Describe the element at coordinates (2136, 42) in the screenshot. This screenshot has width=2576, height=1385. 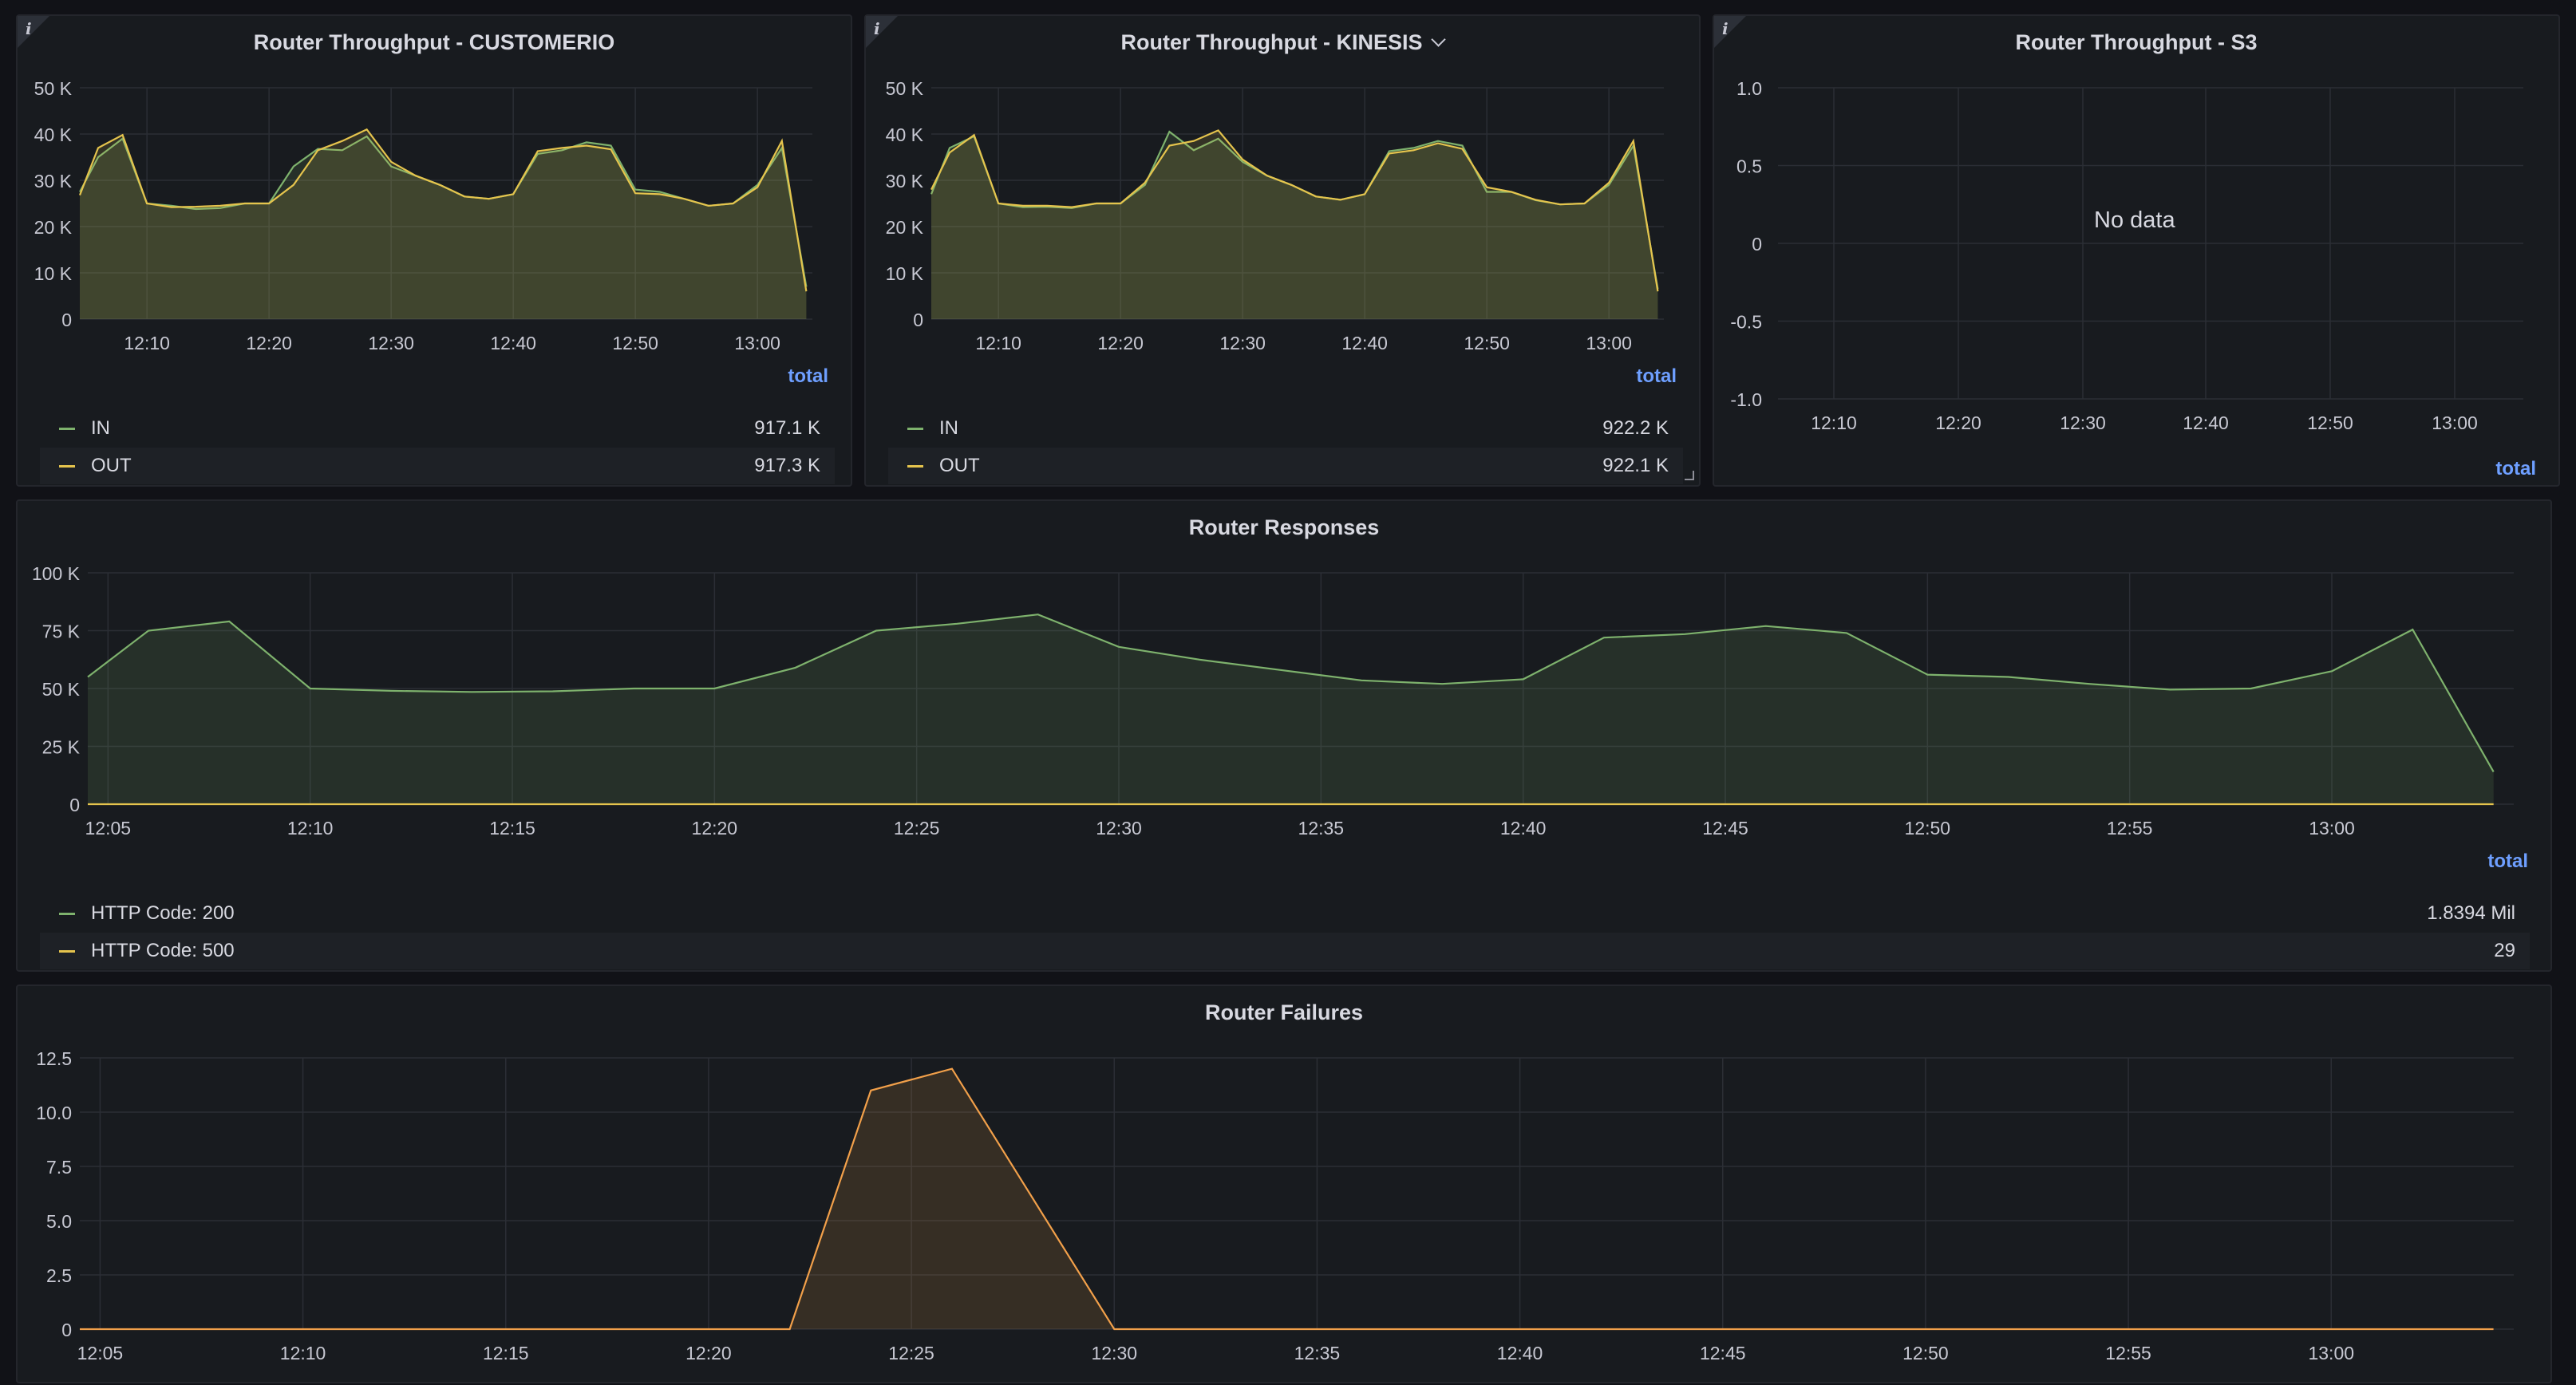
I see `panel-title: Router Throughput - S3` at that location.